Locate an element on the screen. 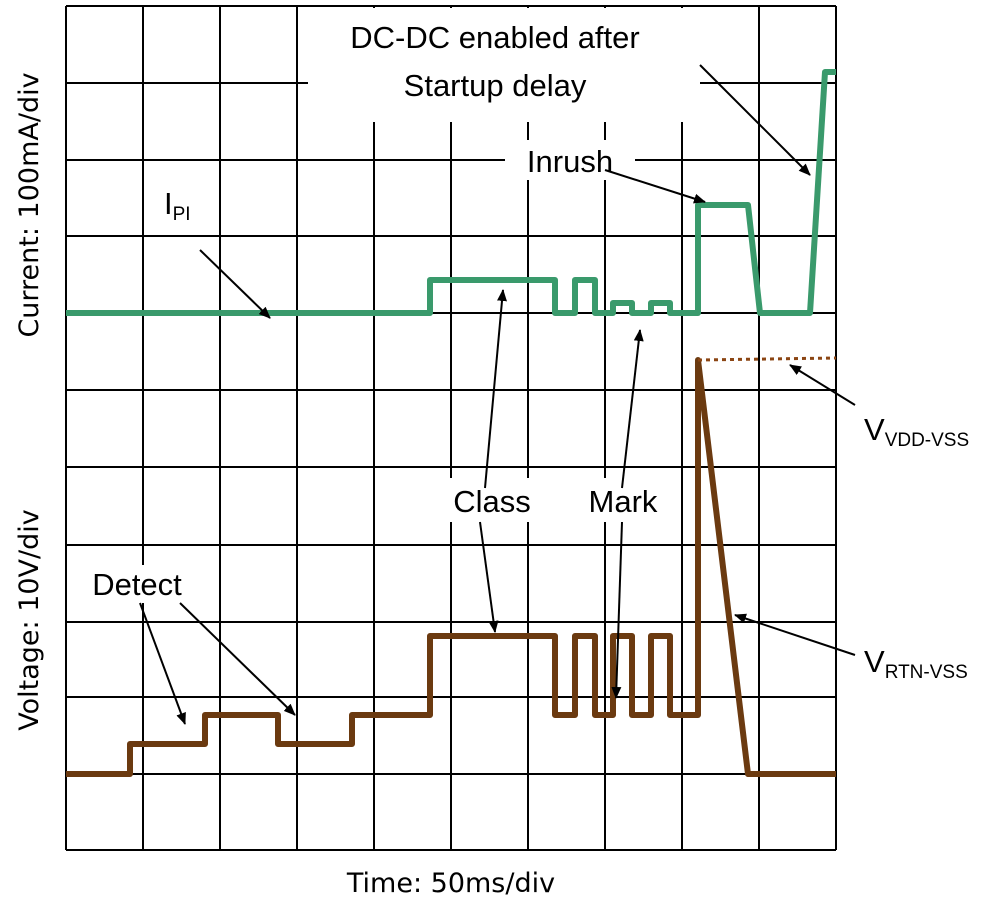  annotation: Detect is located at coordinates (137, 584).